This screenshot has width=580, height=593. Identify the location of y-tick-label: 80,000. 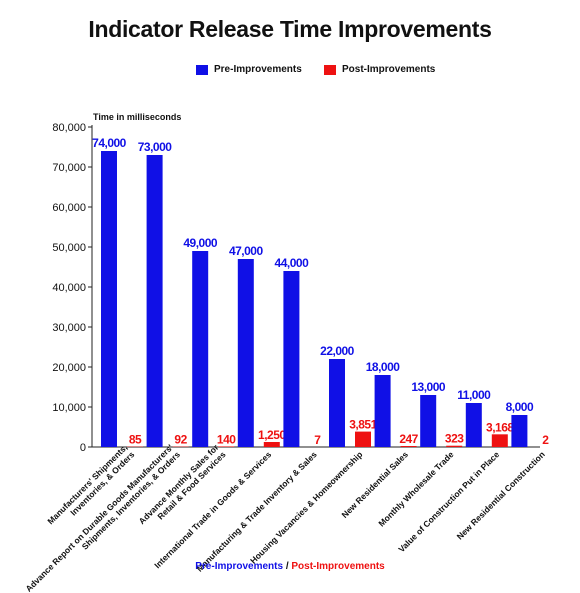
(69, 128).